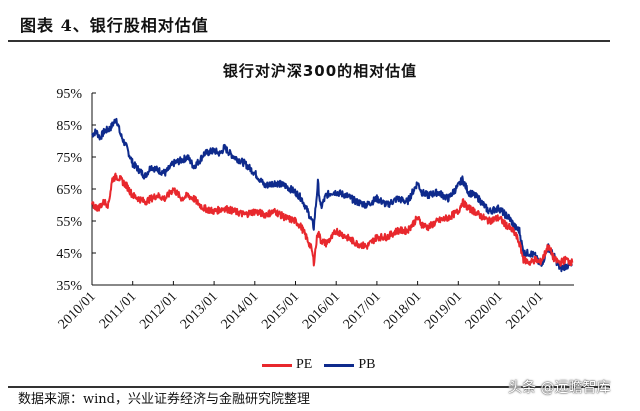 This screenshot has height=411, width=640. Describe the element at coordinates (199, 310) in the screenshot. I see `svg-text: 2013/01` at that location.